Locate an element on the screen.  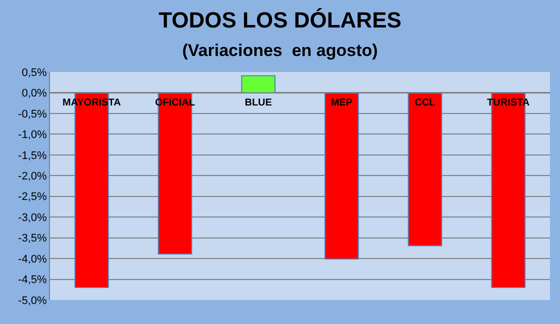
y-tick-label: 0,0% is located at coordinates (35, 94).